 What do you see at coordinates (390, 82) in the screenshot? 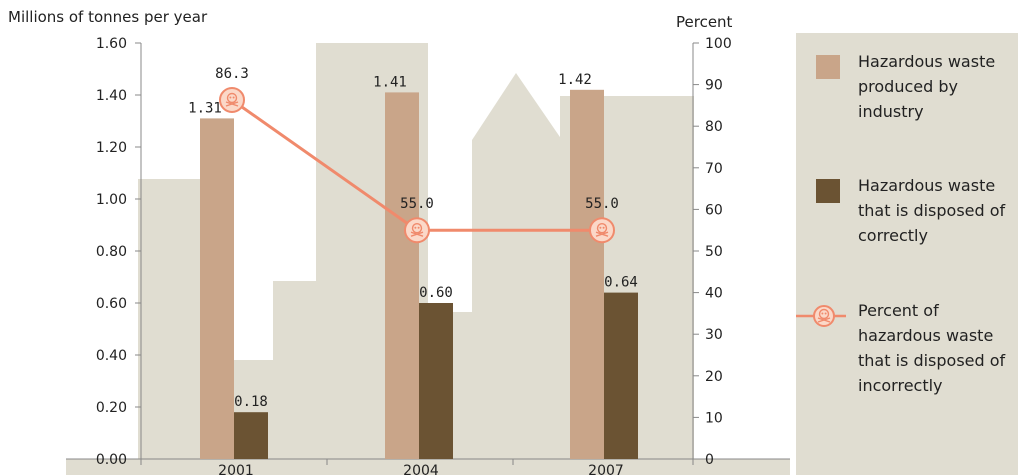
I see `bar-data-label: 1.41` at bounding box center [390, 82].